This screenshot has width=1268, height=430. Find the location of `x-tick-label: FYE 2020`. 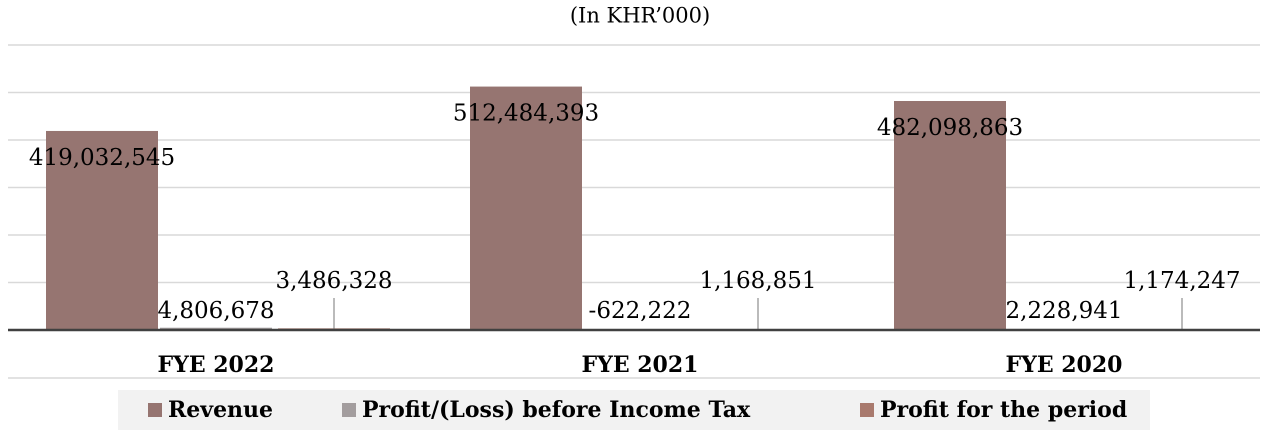

x-tick-label: FYE 2020 is located at coordinates (1064, 365).